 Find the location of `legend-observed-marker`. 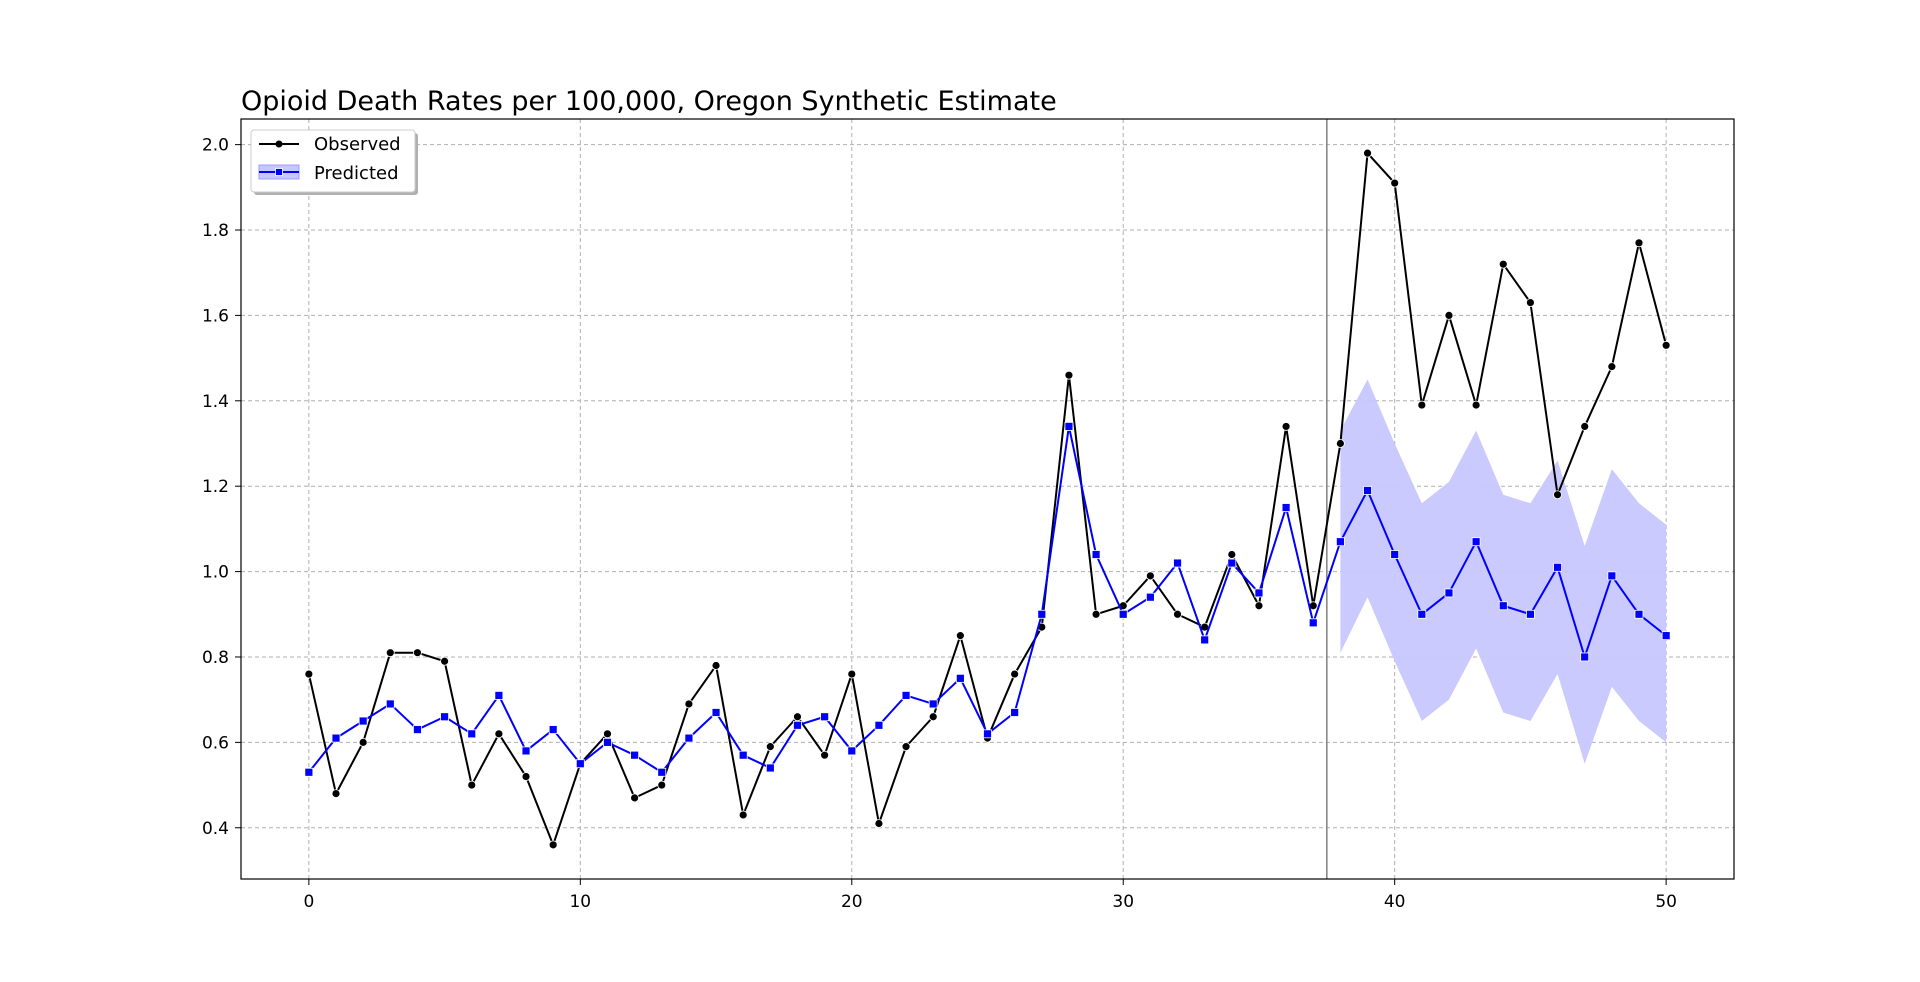

legend-observed-marker is located at coordinates (279, 144).